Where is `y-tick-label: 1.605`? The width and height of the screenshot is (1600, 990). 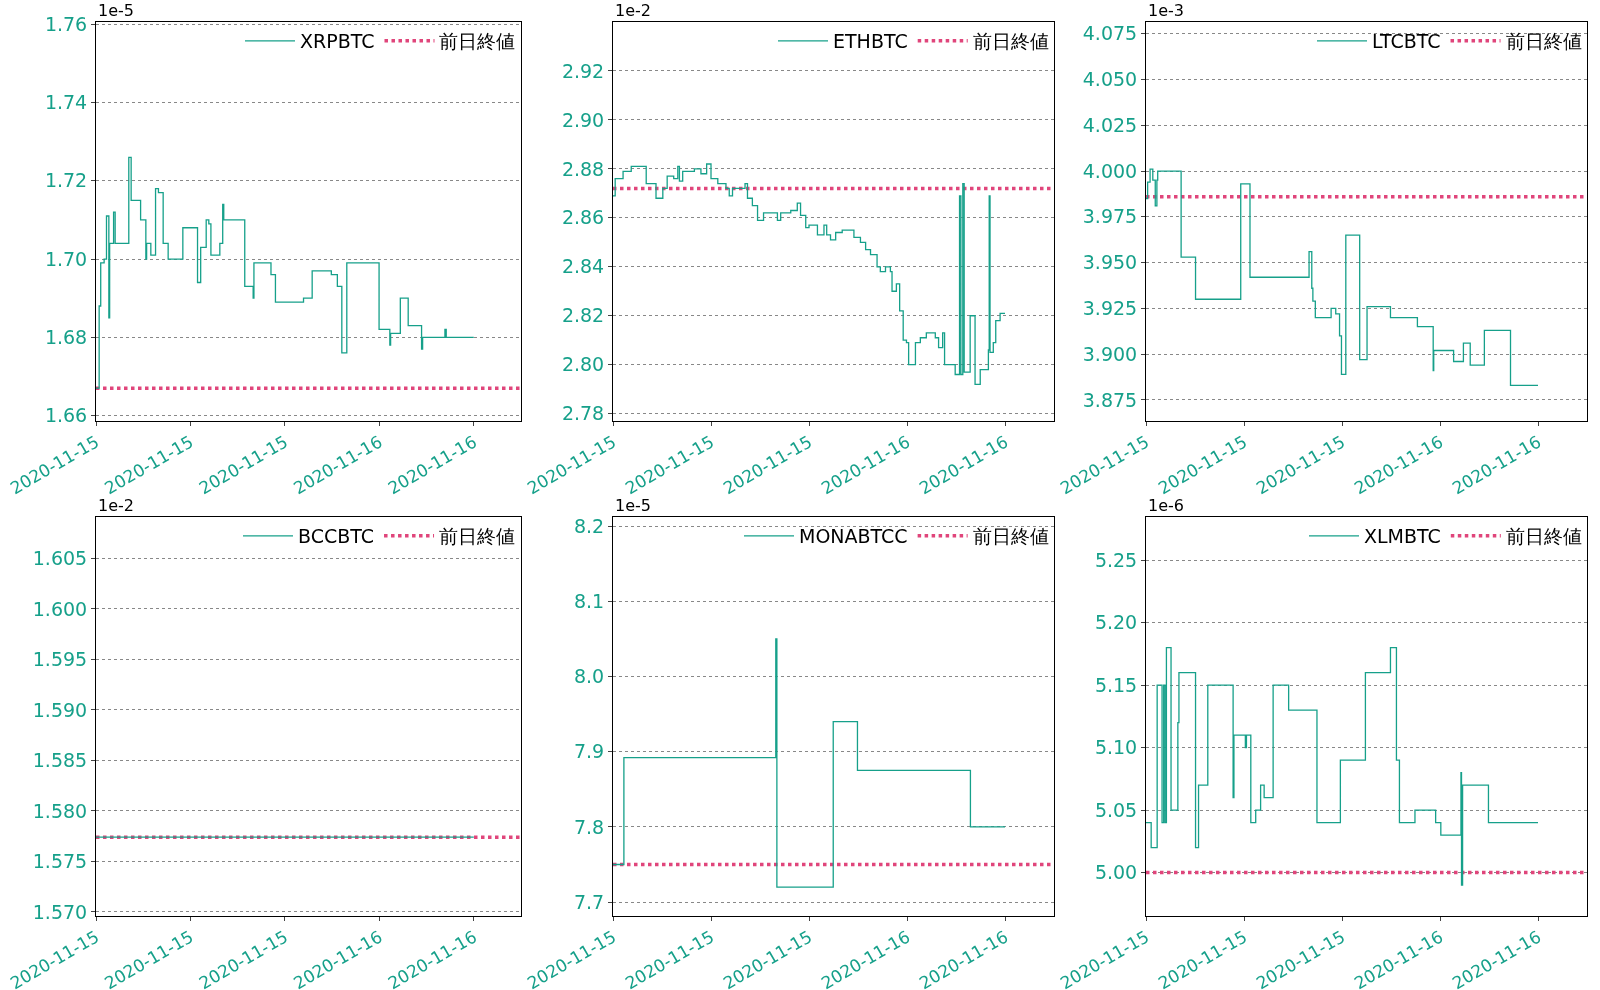
y-tick-label: 1.605 is located at coordinates (60, 558).